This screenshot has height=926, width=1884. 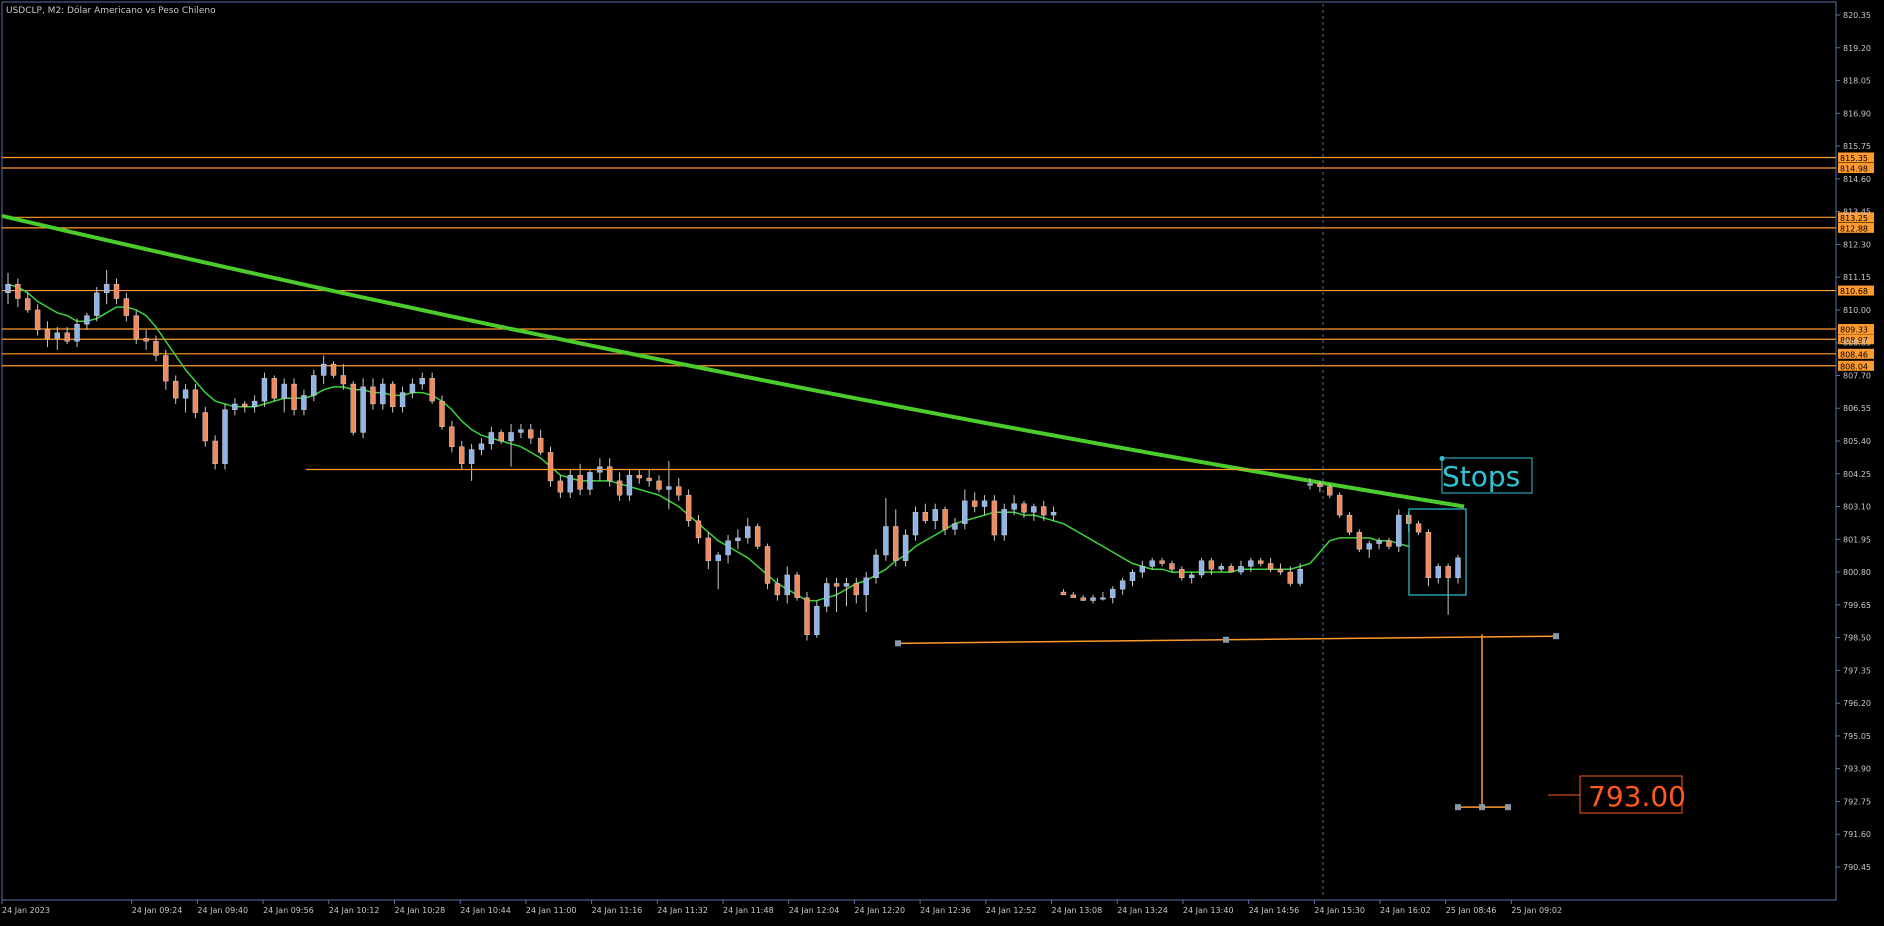 What do you see at coordinates (1857, 375) in the screenshot?
I see `price-tick-label: 807.70` at bounding box center [1857, 375].